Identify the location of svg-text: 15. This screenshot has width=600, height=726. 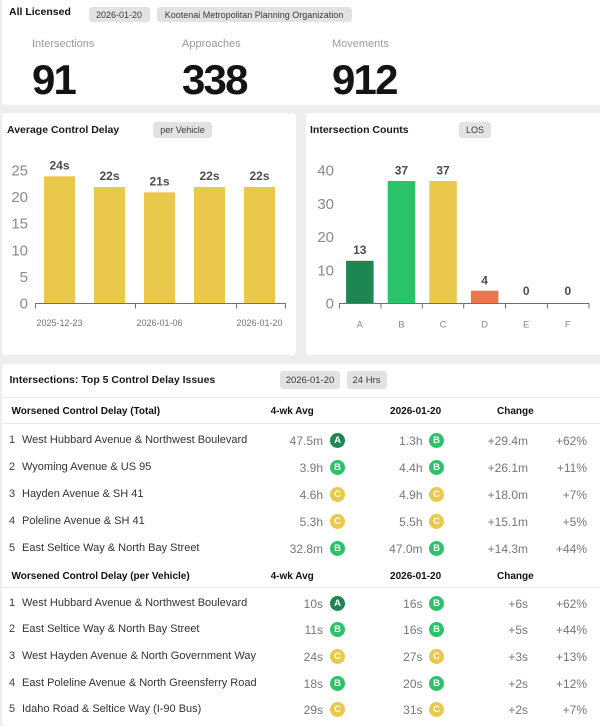
(19, 224).